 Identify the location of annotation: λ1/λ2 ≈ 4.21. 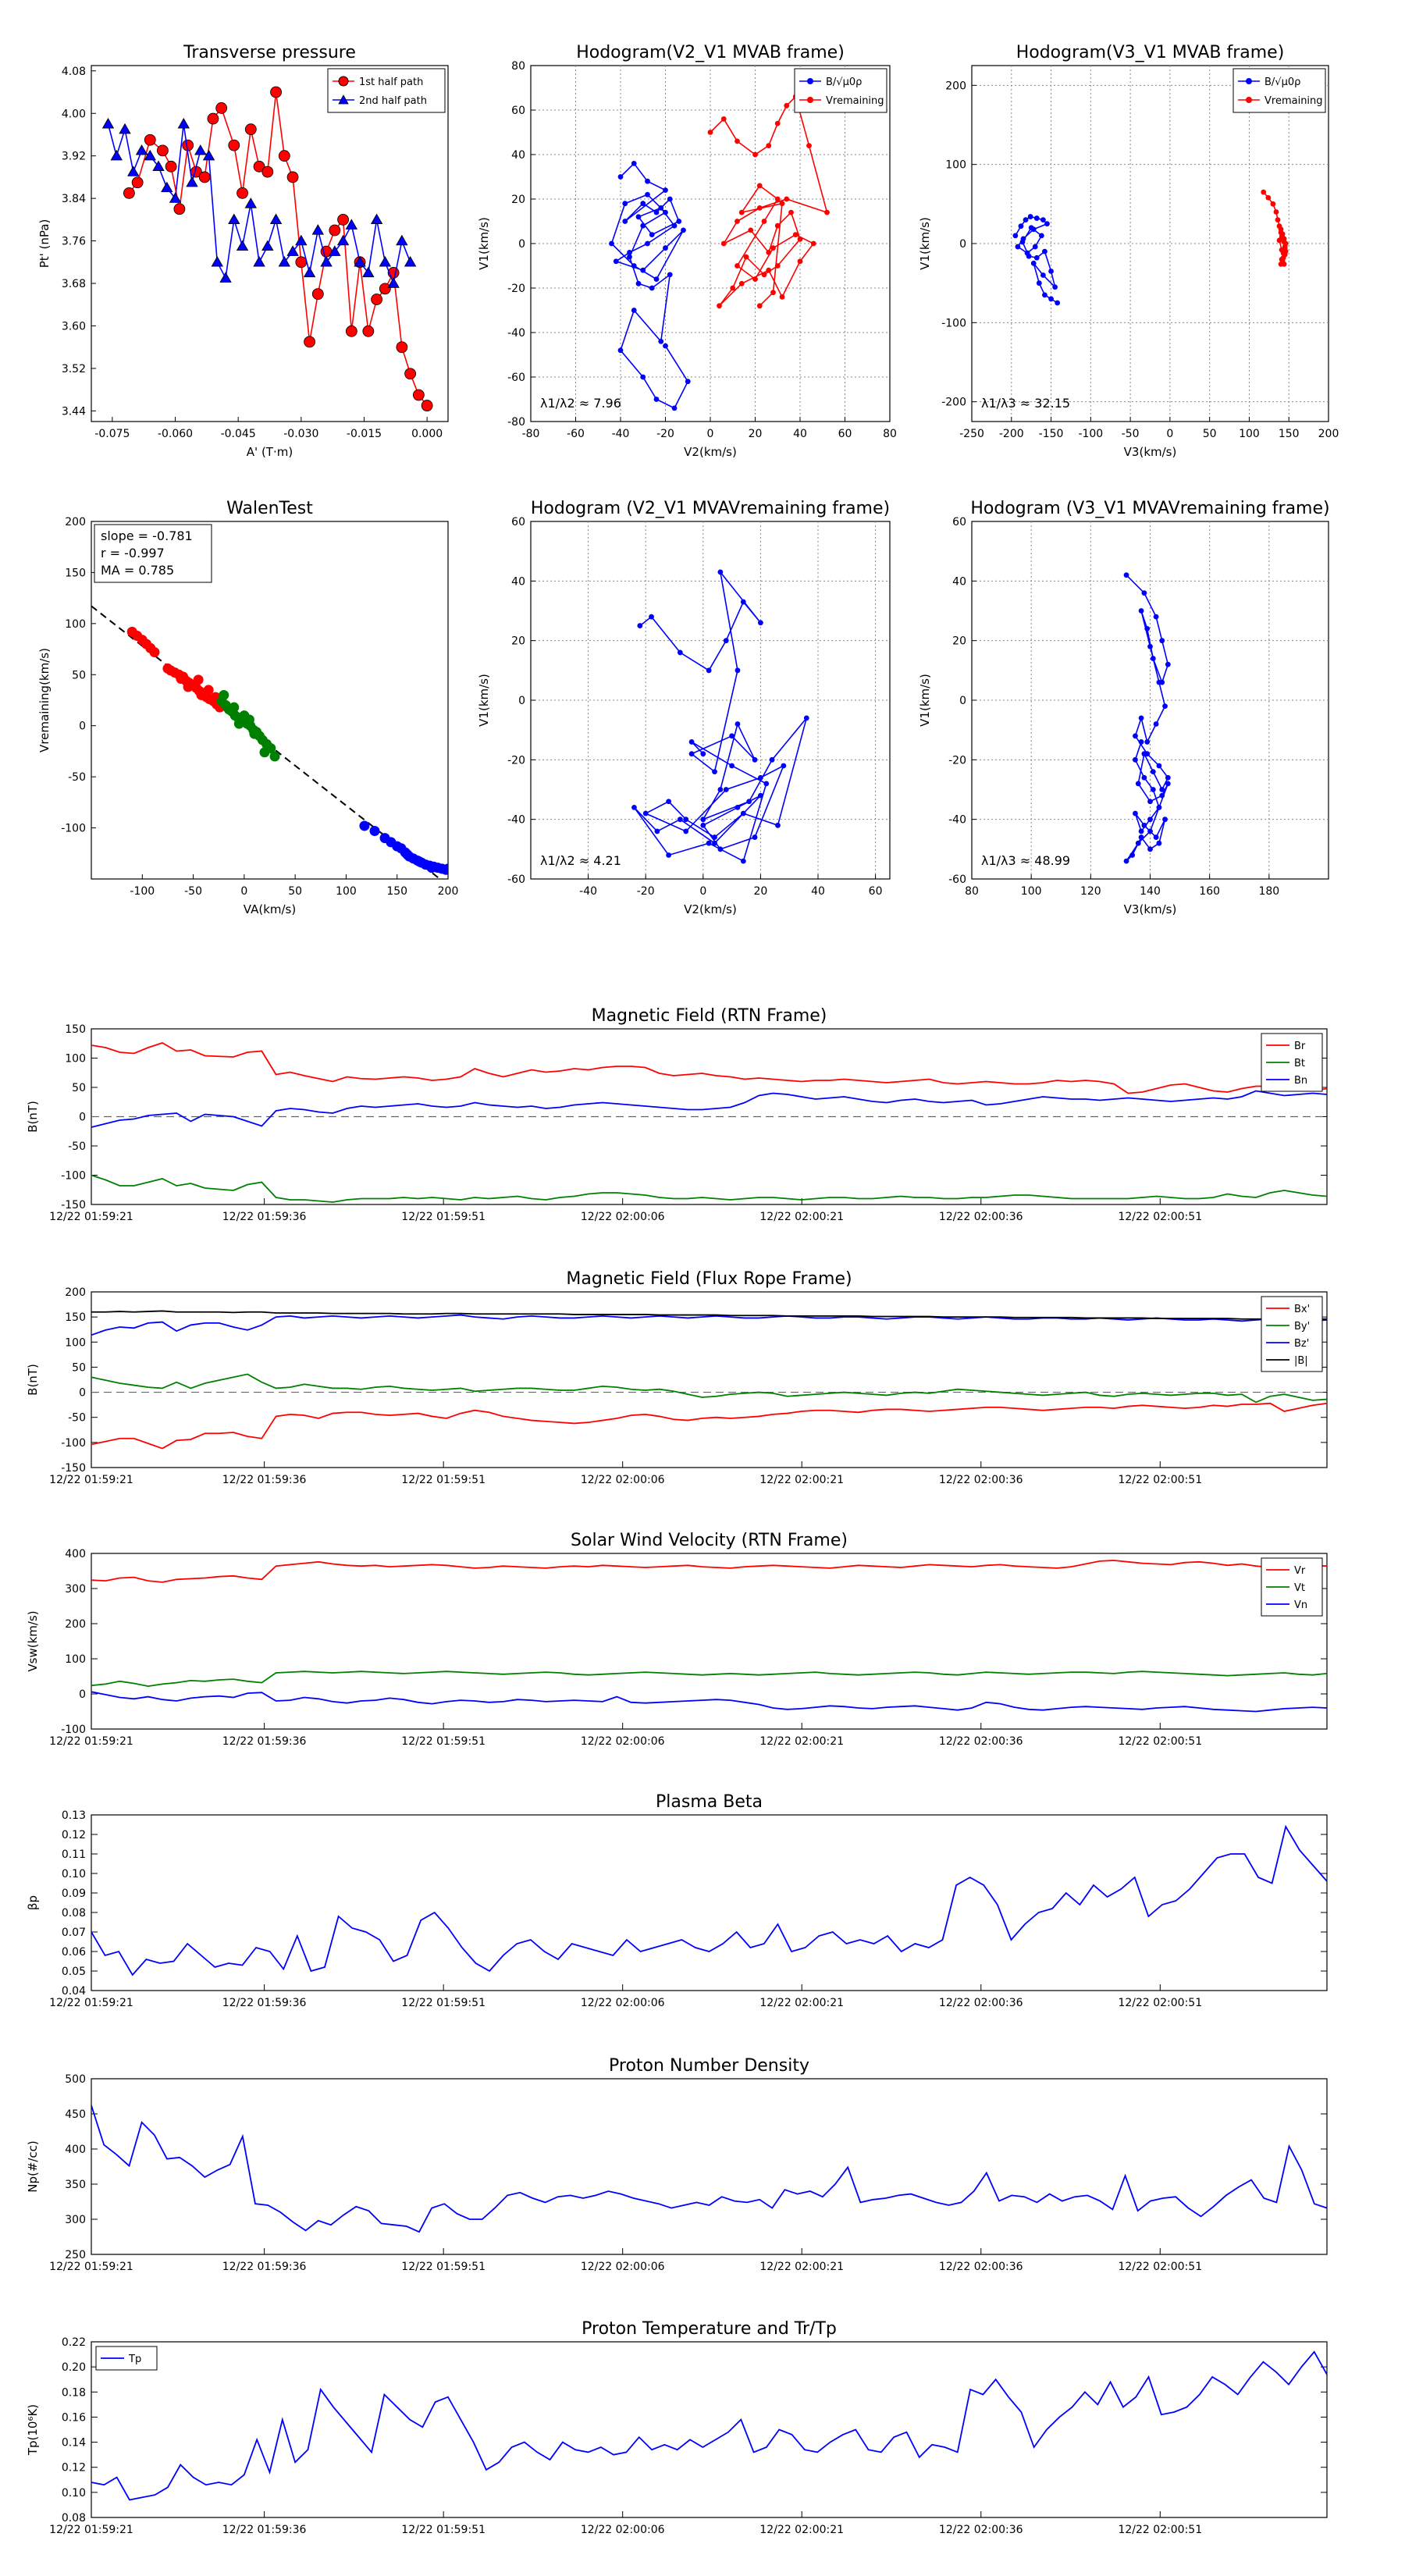
(580, 860).